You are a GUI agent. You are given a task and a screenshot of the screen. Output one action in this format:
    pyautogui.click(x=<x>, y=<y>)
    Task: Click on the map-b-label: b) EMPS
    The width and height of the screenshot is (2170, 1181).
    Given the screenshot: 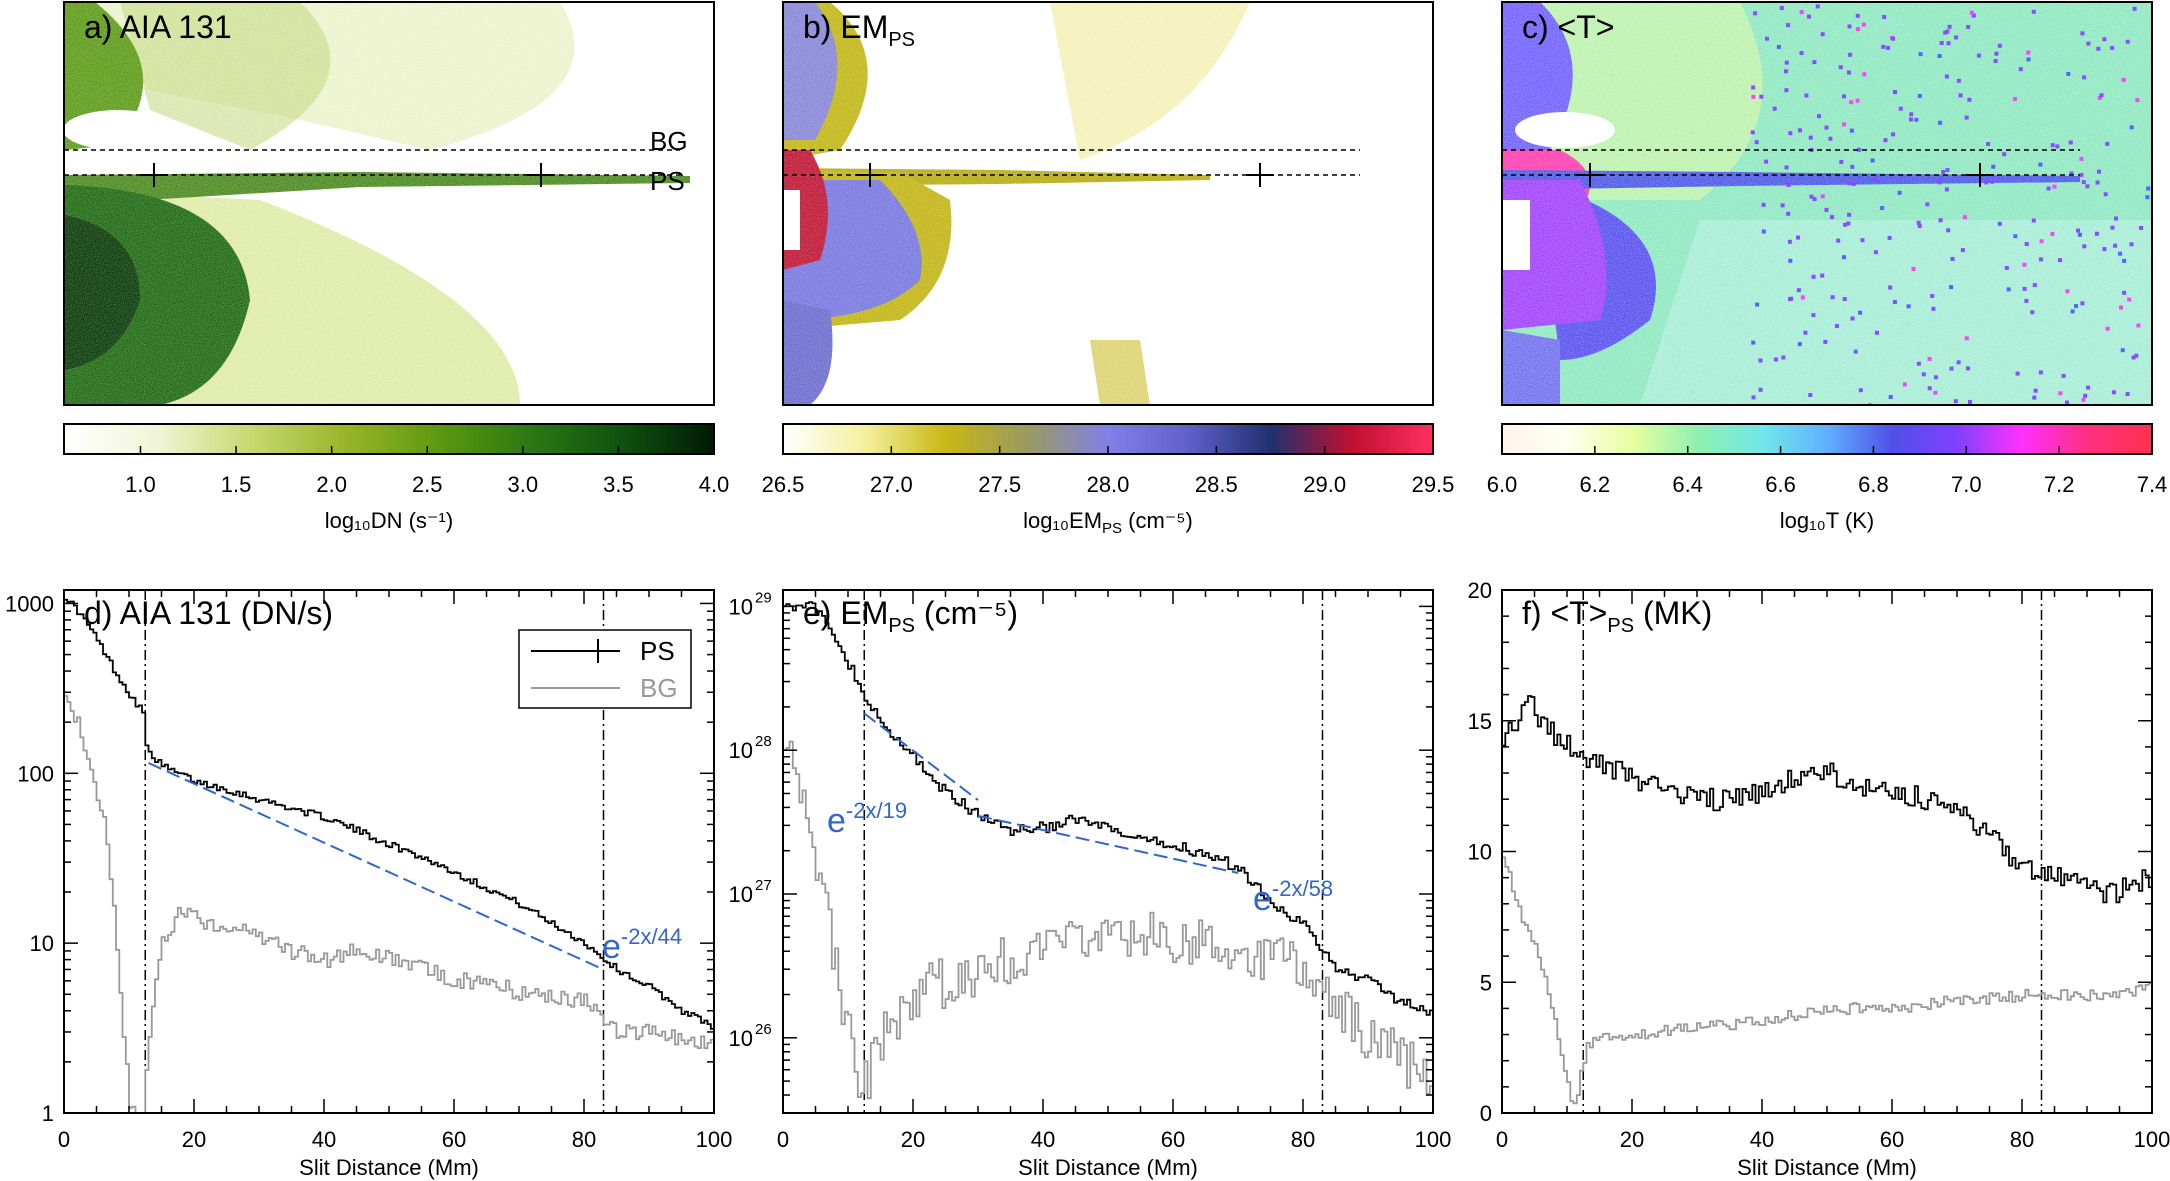 What is the action you would take?
    pyautogui.click(x=859, y=30)
    